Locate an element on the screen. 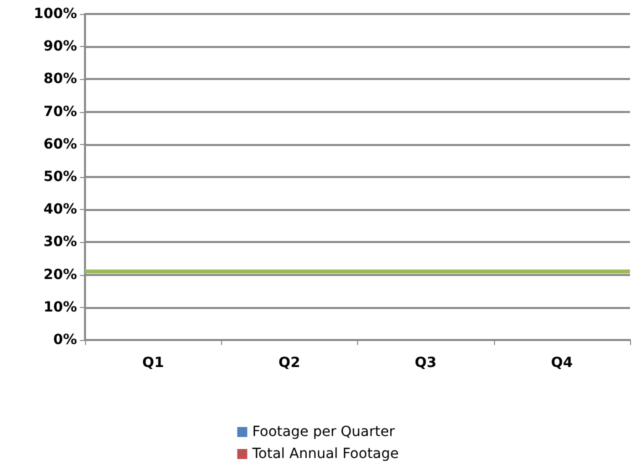  y-tick-label: 30% is located at coordinates (60, 242).